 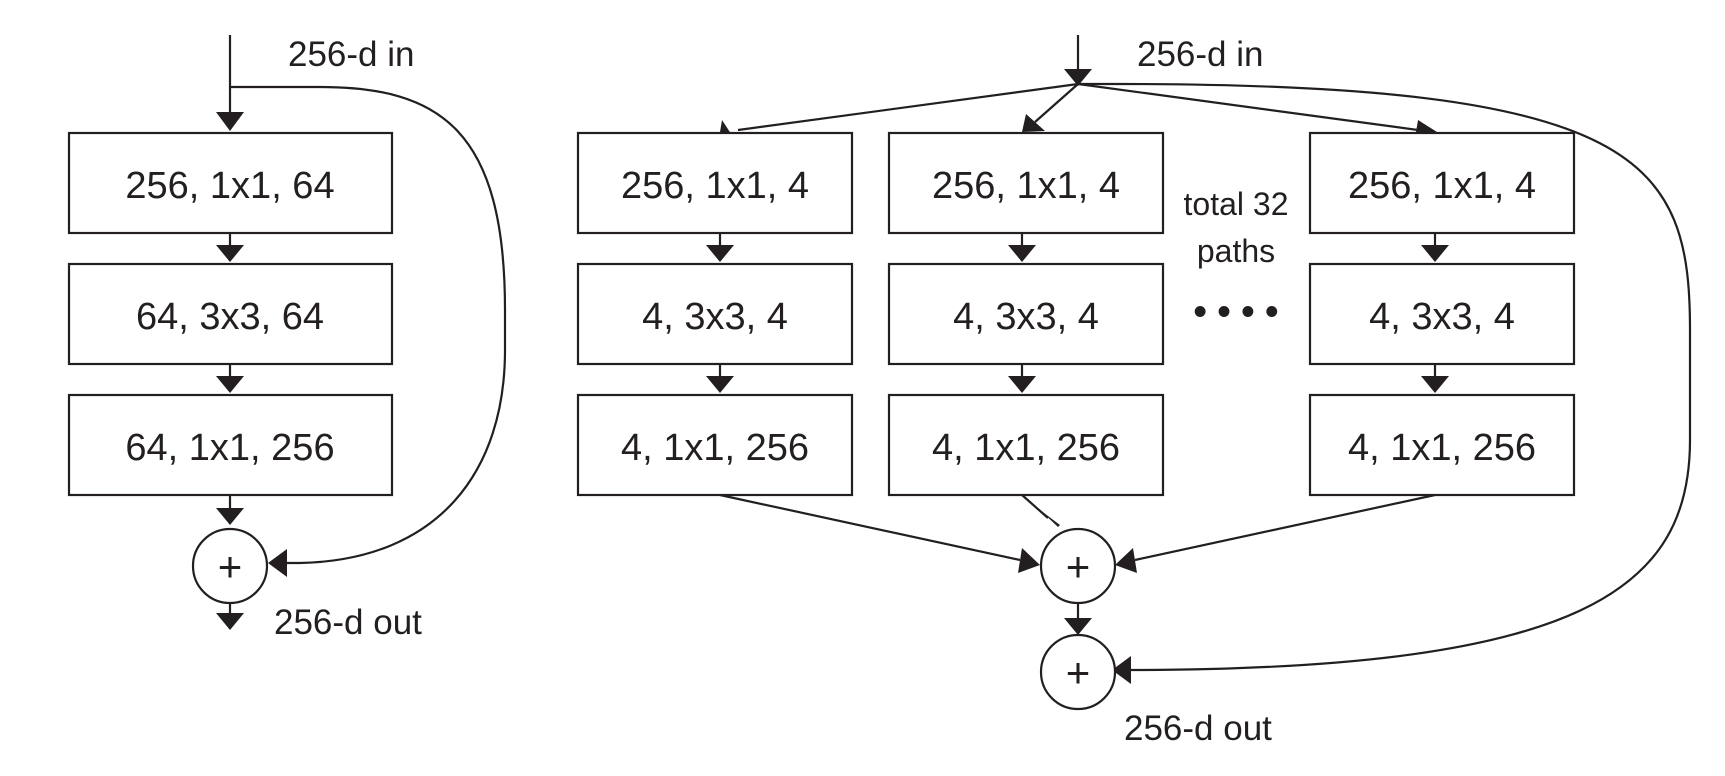 What do you see at coordinates (1121, 670) in the screenshot?
I see `right-arrowhead-shortcut` at bounding box center [1121, 670].